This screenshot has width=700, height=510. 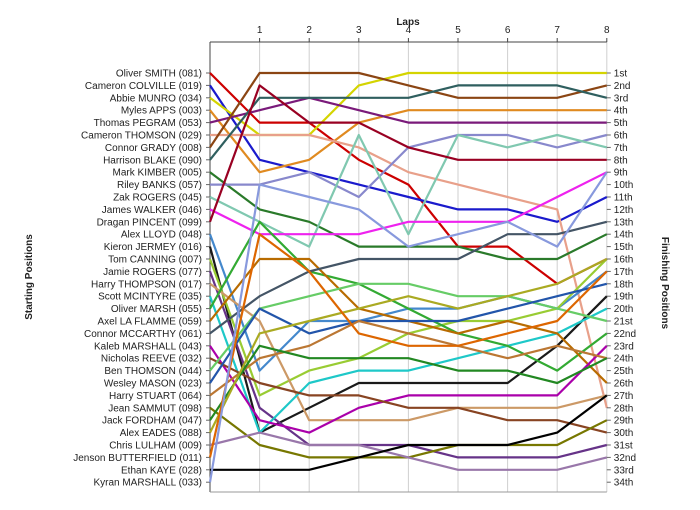 What do you see at coordinates (623, 359) in the screenshot?
I see `finishing-position-label: 24th` at bounding box center [623, 359].